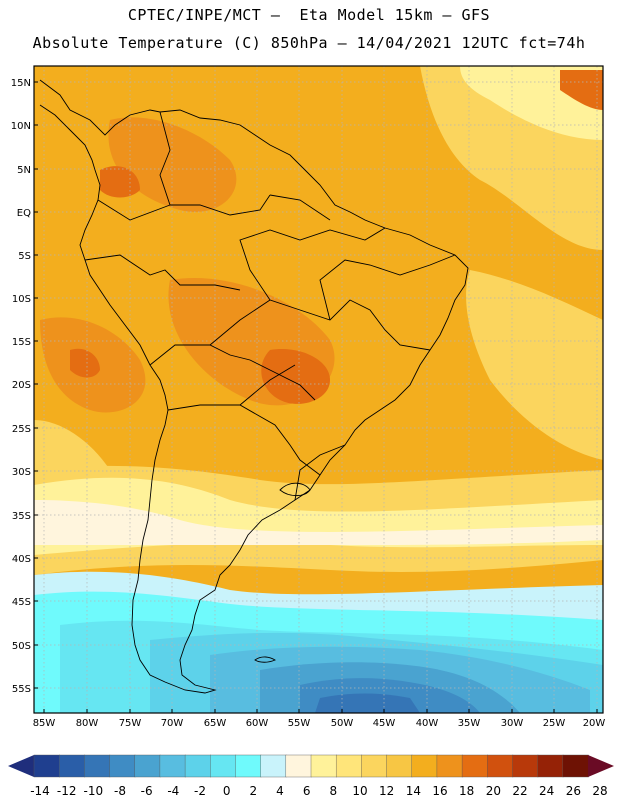 The height and width of the screenshot is (800, 618). I want to click on colorbar-tick-label: 24, so click(546, 791).